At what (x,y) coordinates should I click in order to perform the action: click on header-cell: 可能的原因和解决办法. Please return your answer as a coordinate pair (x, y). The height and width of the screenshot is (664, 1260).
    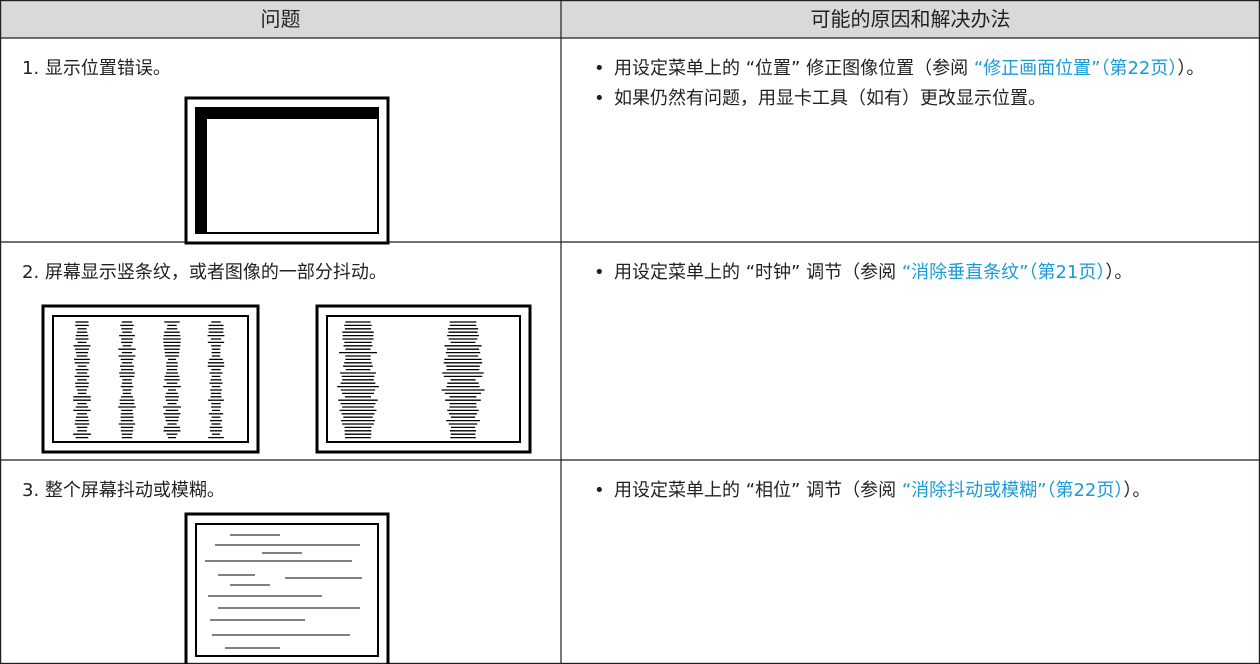
    Looking at the image, I should click on (910, 19).